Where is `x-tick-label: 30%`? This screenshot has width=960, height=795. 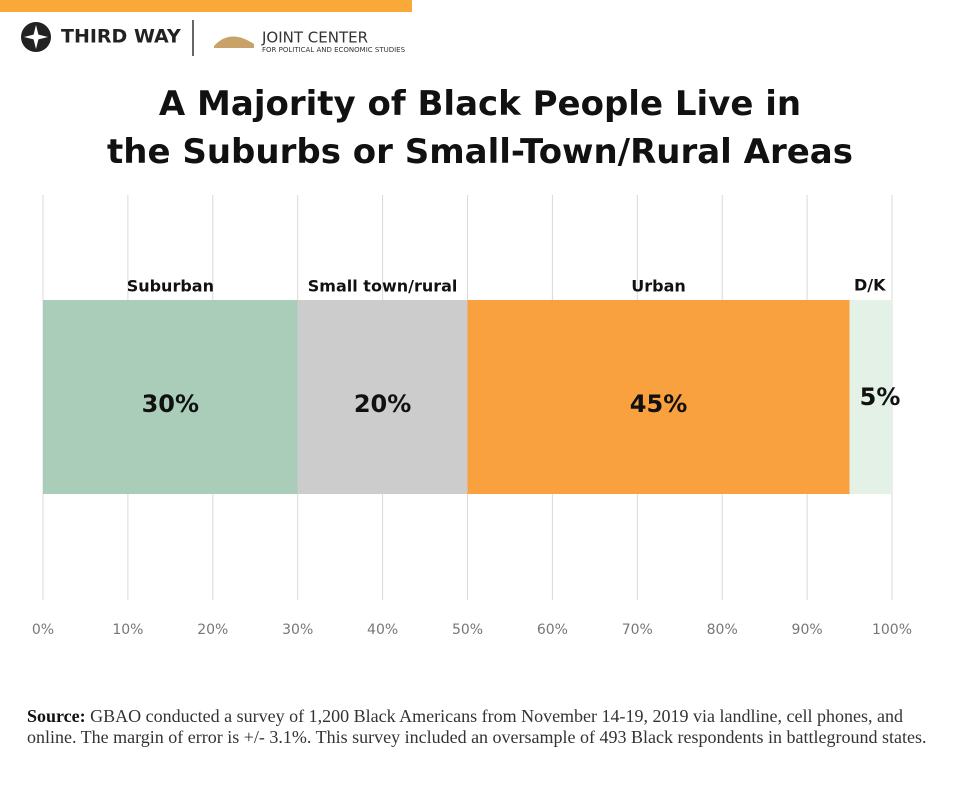 x-tick-label: 30% is located at coordinates (297, 630).